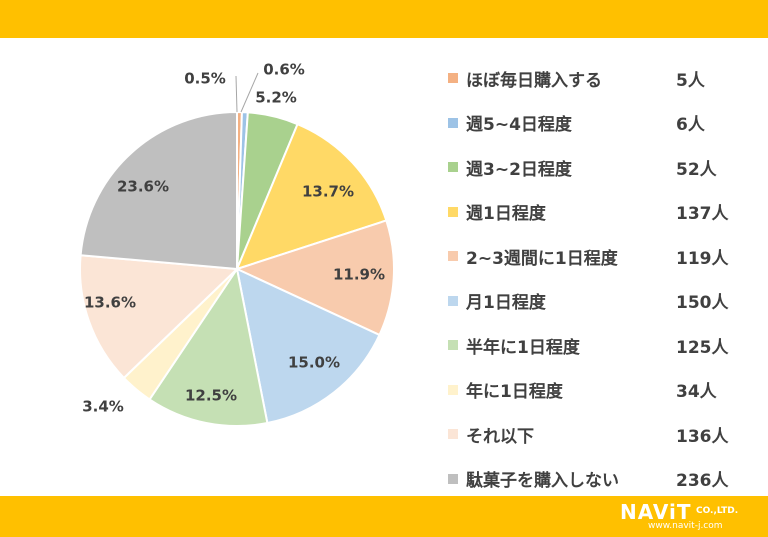 The image size is (768, 537). Describe the element at coordinates (542, 481) in the screenshot. I see `legend-label: 駄菓子を購入しない` at that location.